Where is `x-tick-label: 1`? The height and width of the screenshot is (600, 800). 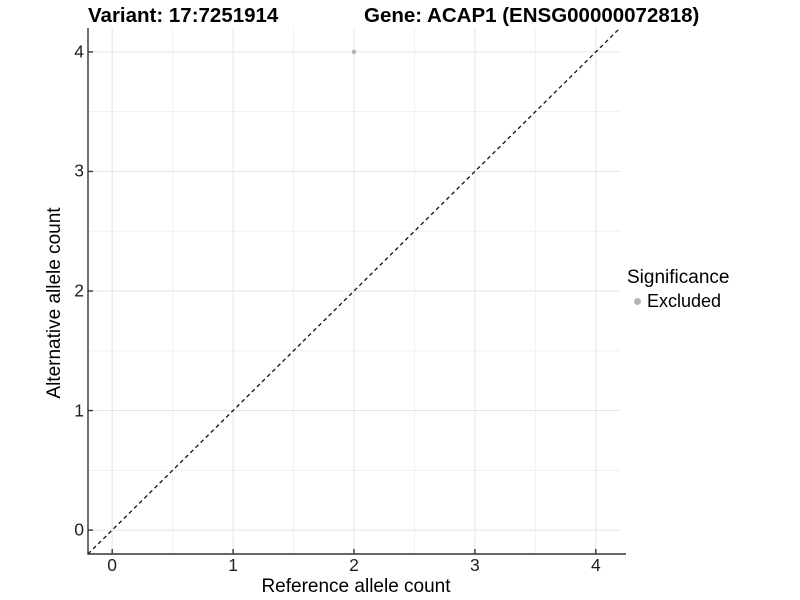 x-tick-label: 1 is located at coordinates (233, 565).